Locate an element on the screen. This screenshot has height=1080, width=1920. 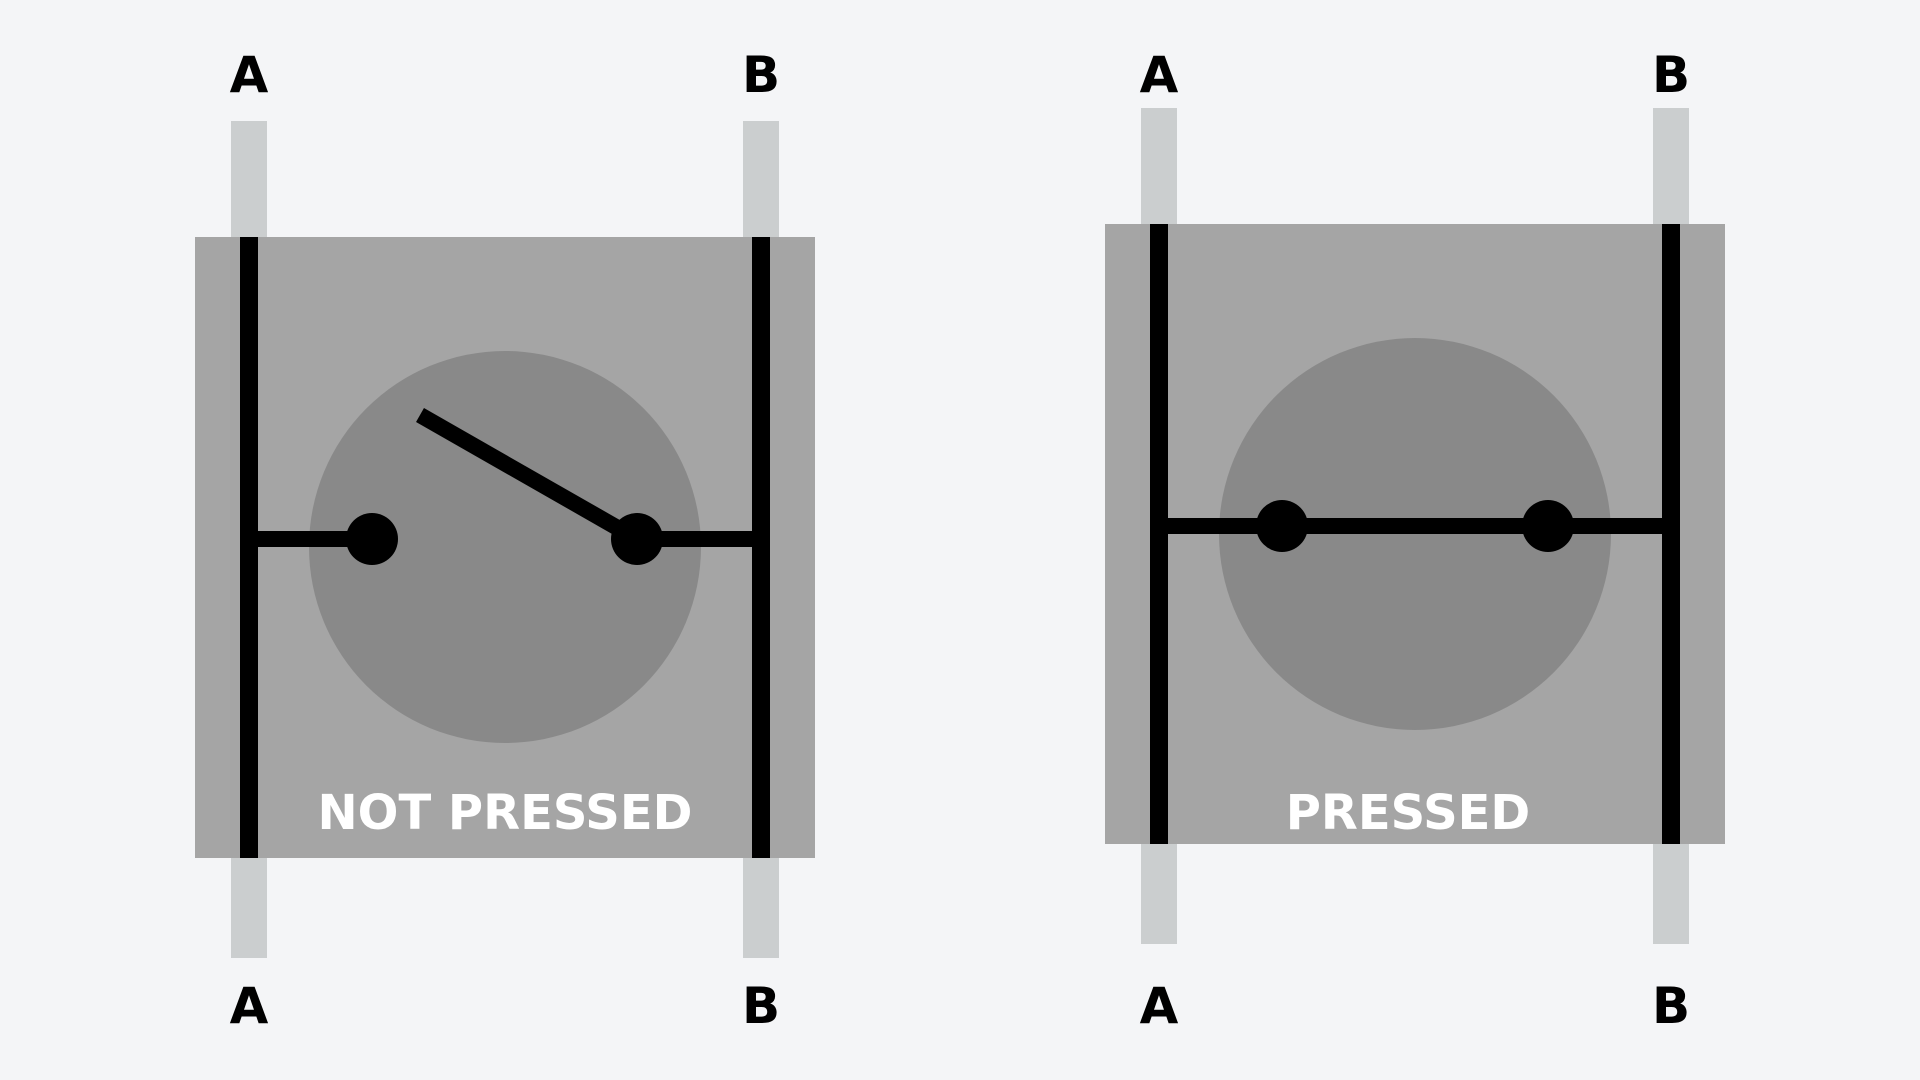
conductor-b is located at coordinates (761, 547).